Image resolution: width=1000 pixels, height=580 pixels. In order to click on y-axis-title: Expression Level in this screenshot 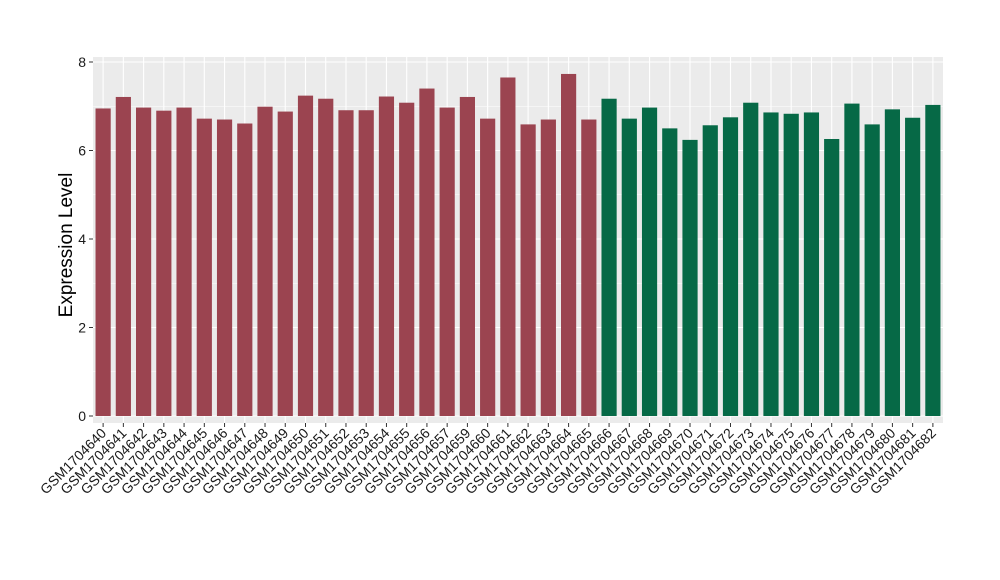, I will do `click(66, 245)`.